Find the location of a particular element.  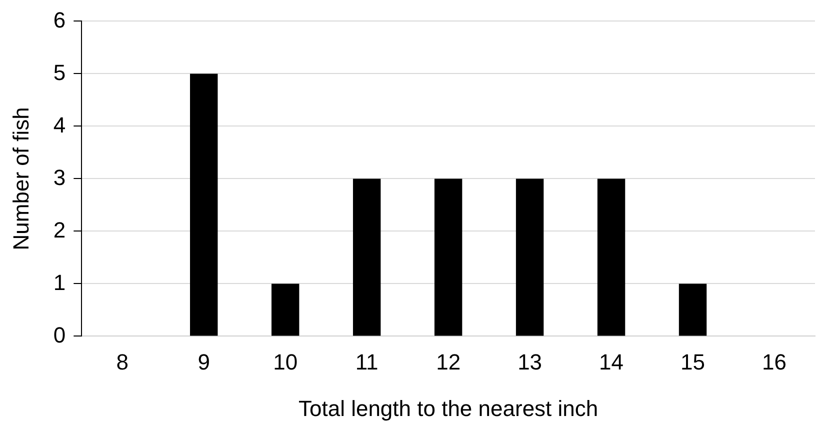

x-tick-label: 13 is located at coordinates (530, 361).